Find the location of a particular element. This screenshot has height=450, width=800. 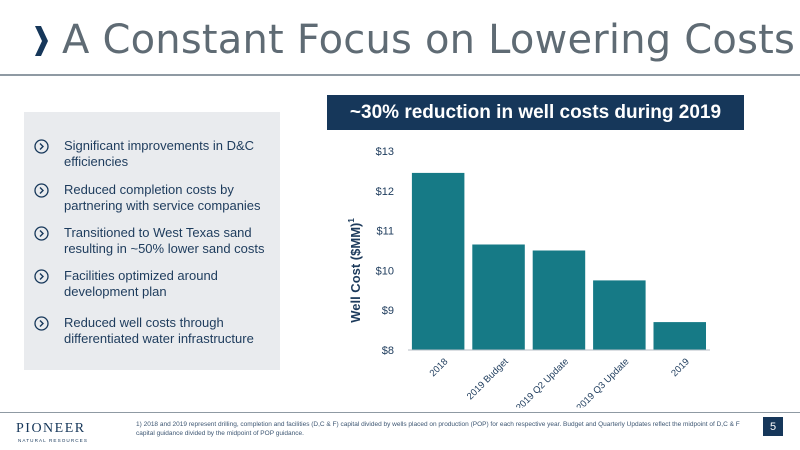

y-tick-label: $13 is located at coordinates (385, 152).